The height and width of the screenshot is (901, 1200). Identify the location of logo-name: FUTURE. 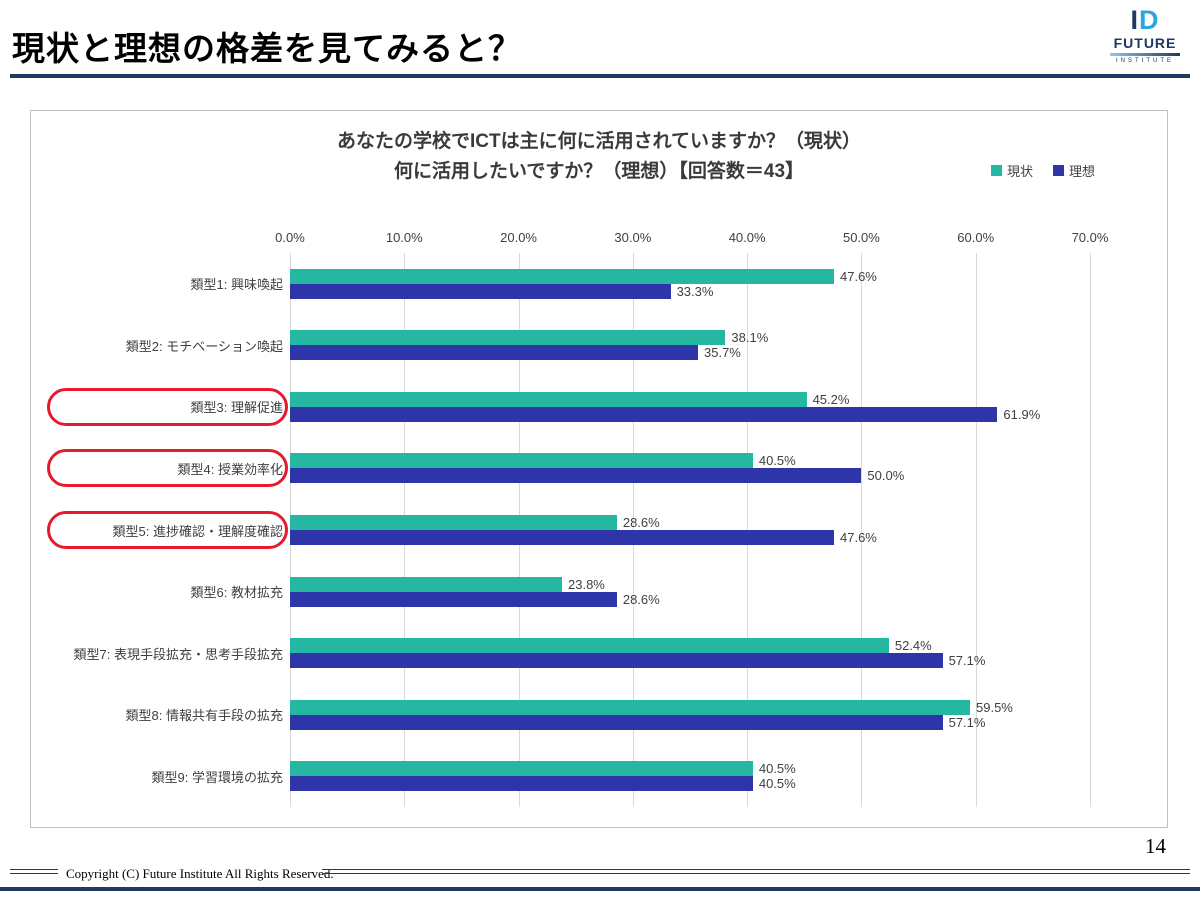
(1145, 43).